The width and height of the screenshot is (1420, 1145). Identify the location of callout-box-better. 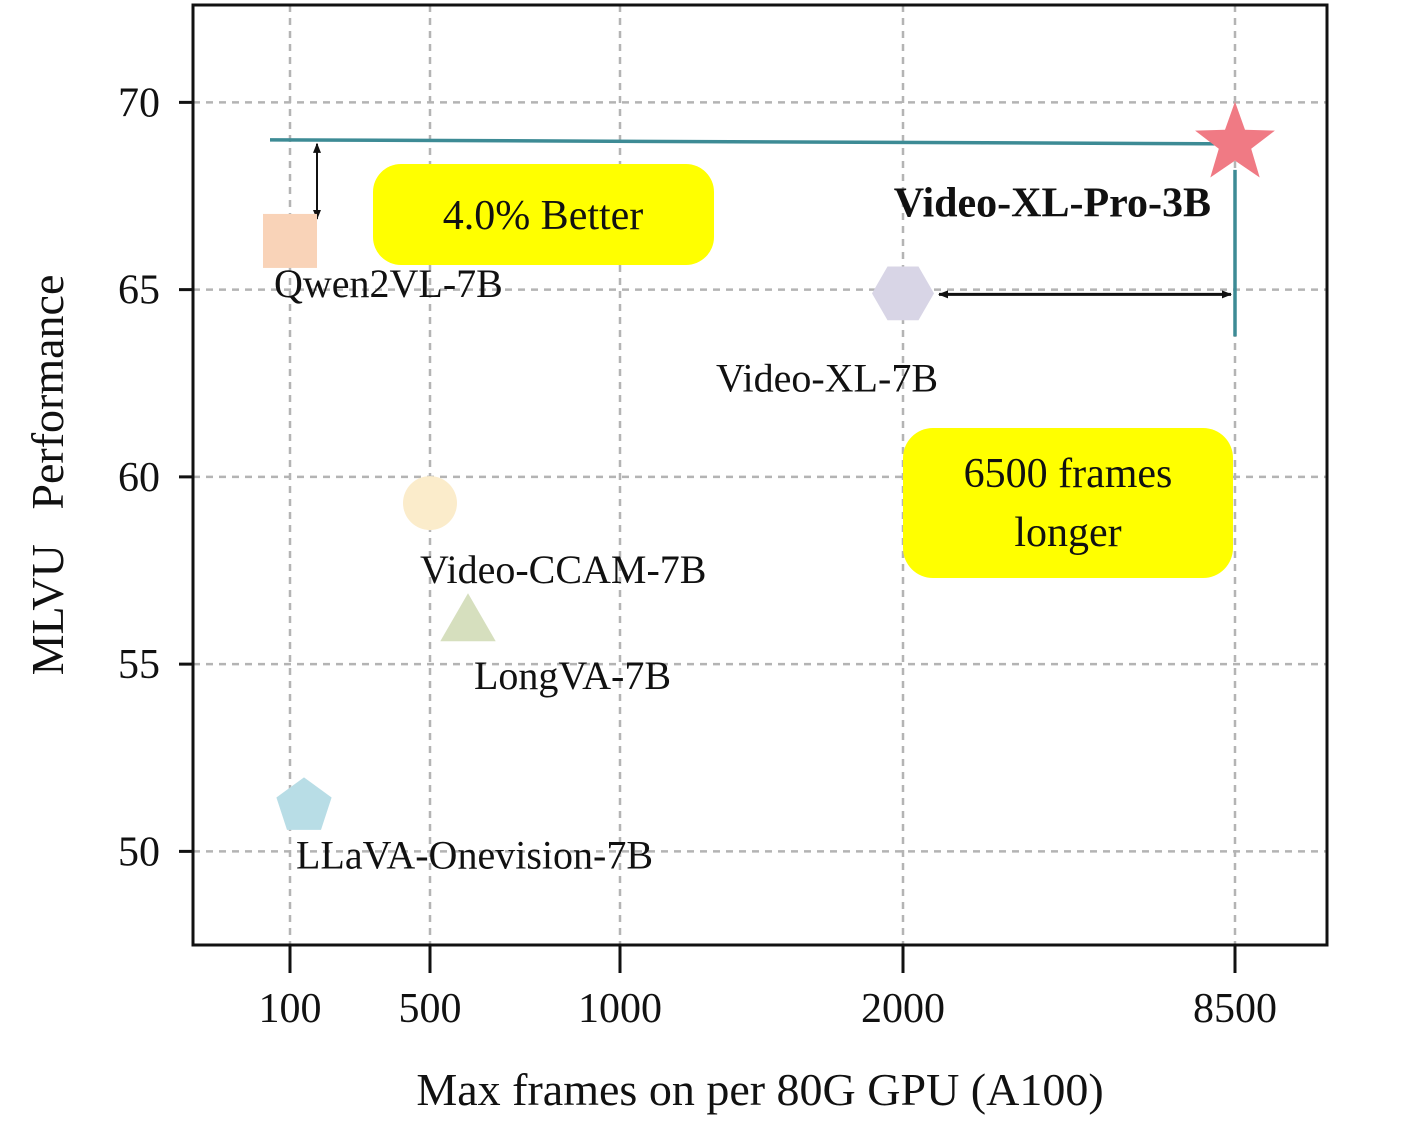
(543, 214).